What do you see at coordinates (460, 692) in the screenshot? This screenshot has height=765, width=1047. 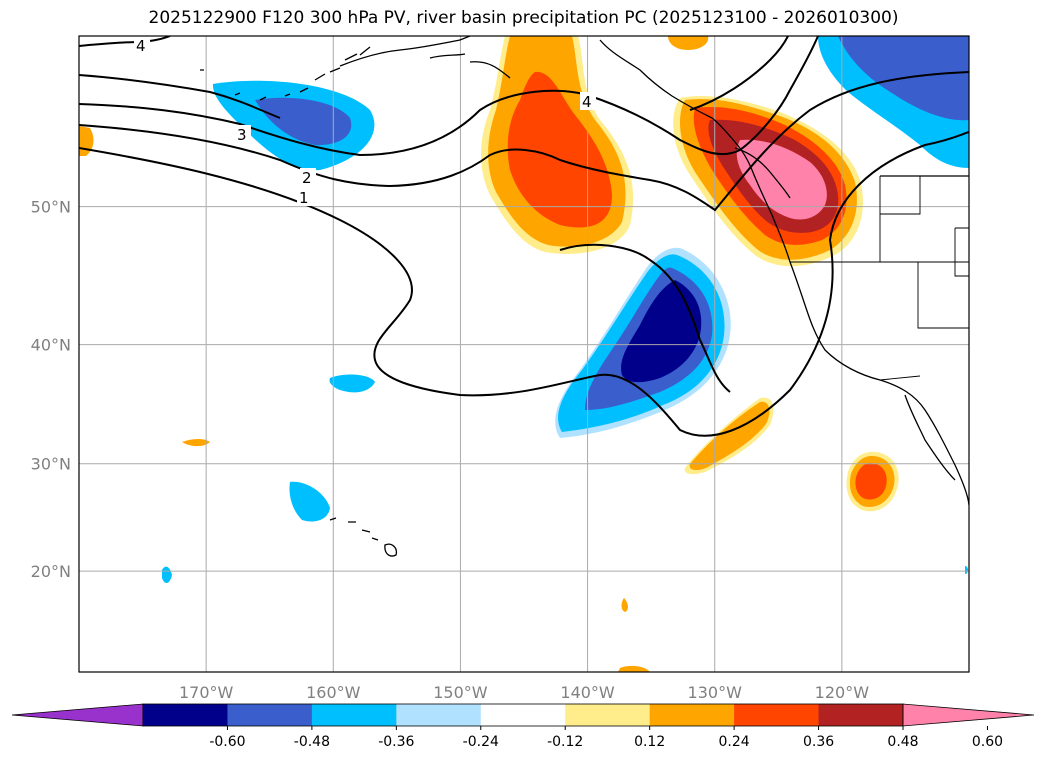 I see `longitude-tick-label: 150°W` at bounding box center [460, 692].